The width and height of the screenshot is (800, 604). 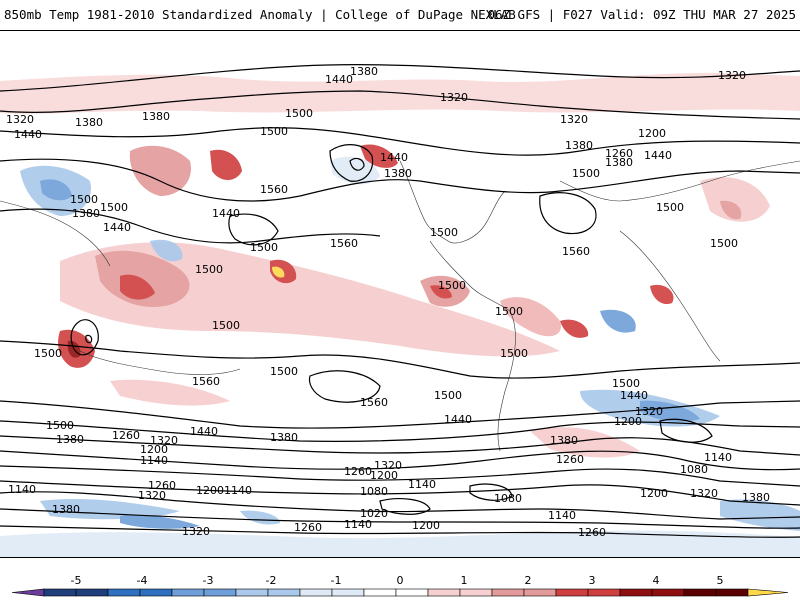 What do you see at coordinates (28, 592) in the screenshot?
I see `colorbar-swatch-min-arrow` at bounding box center [28, 592].